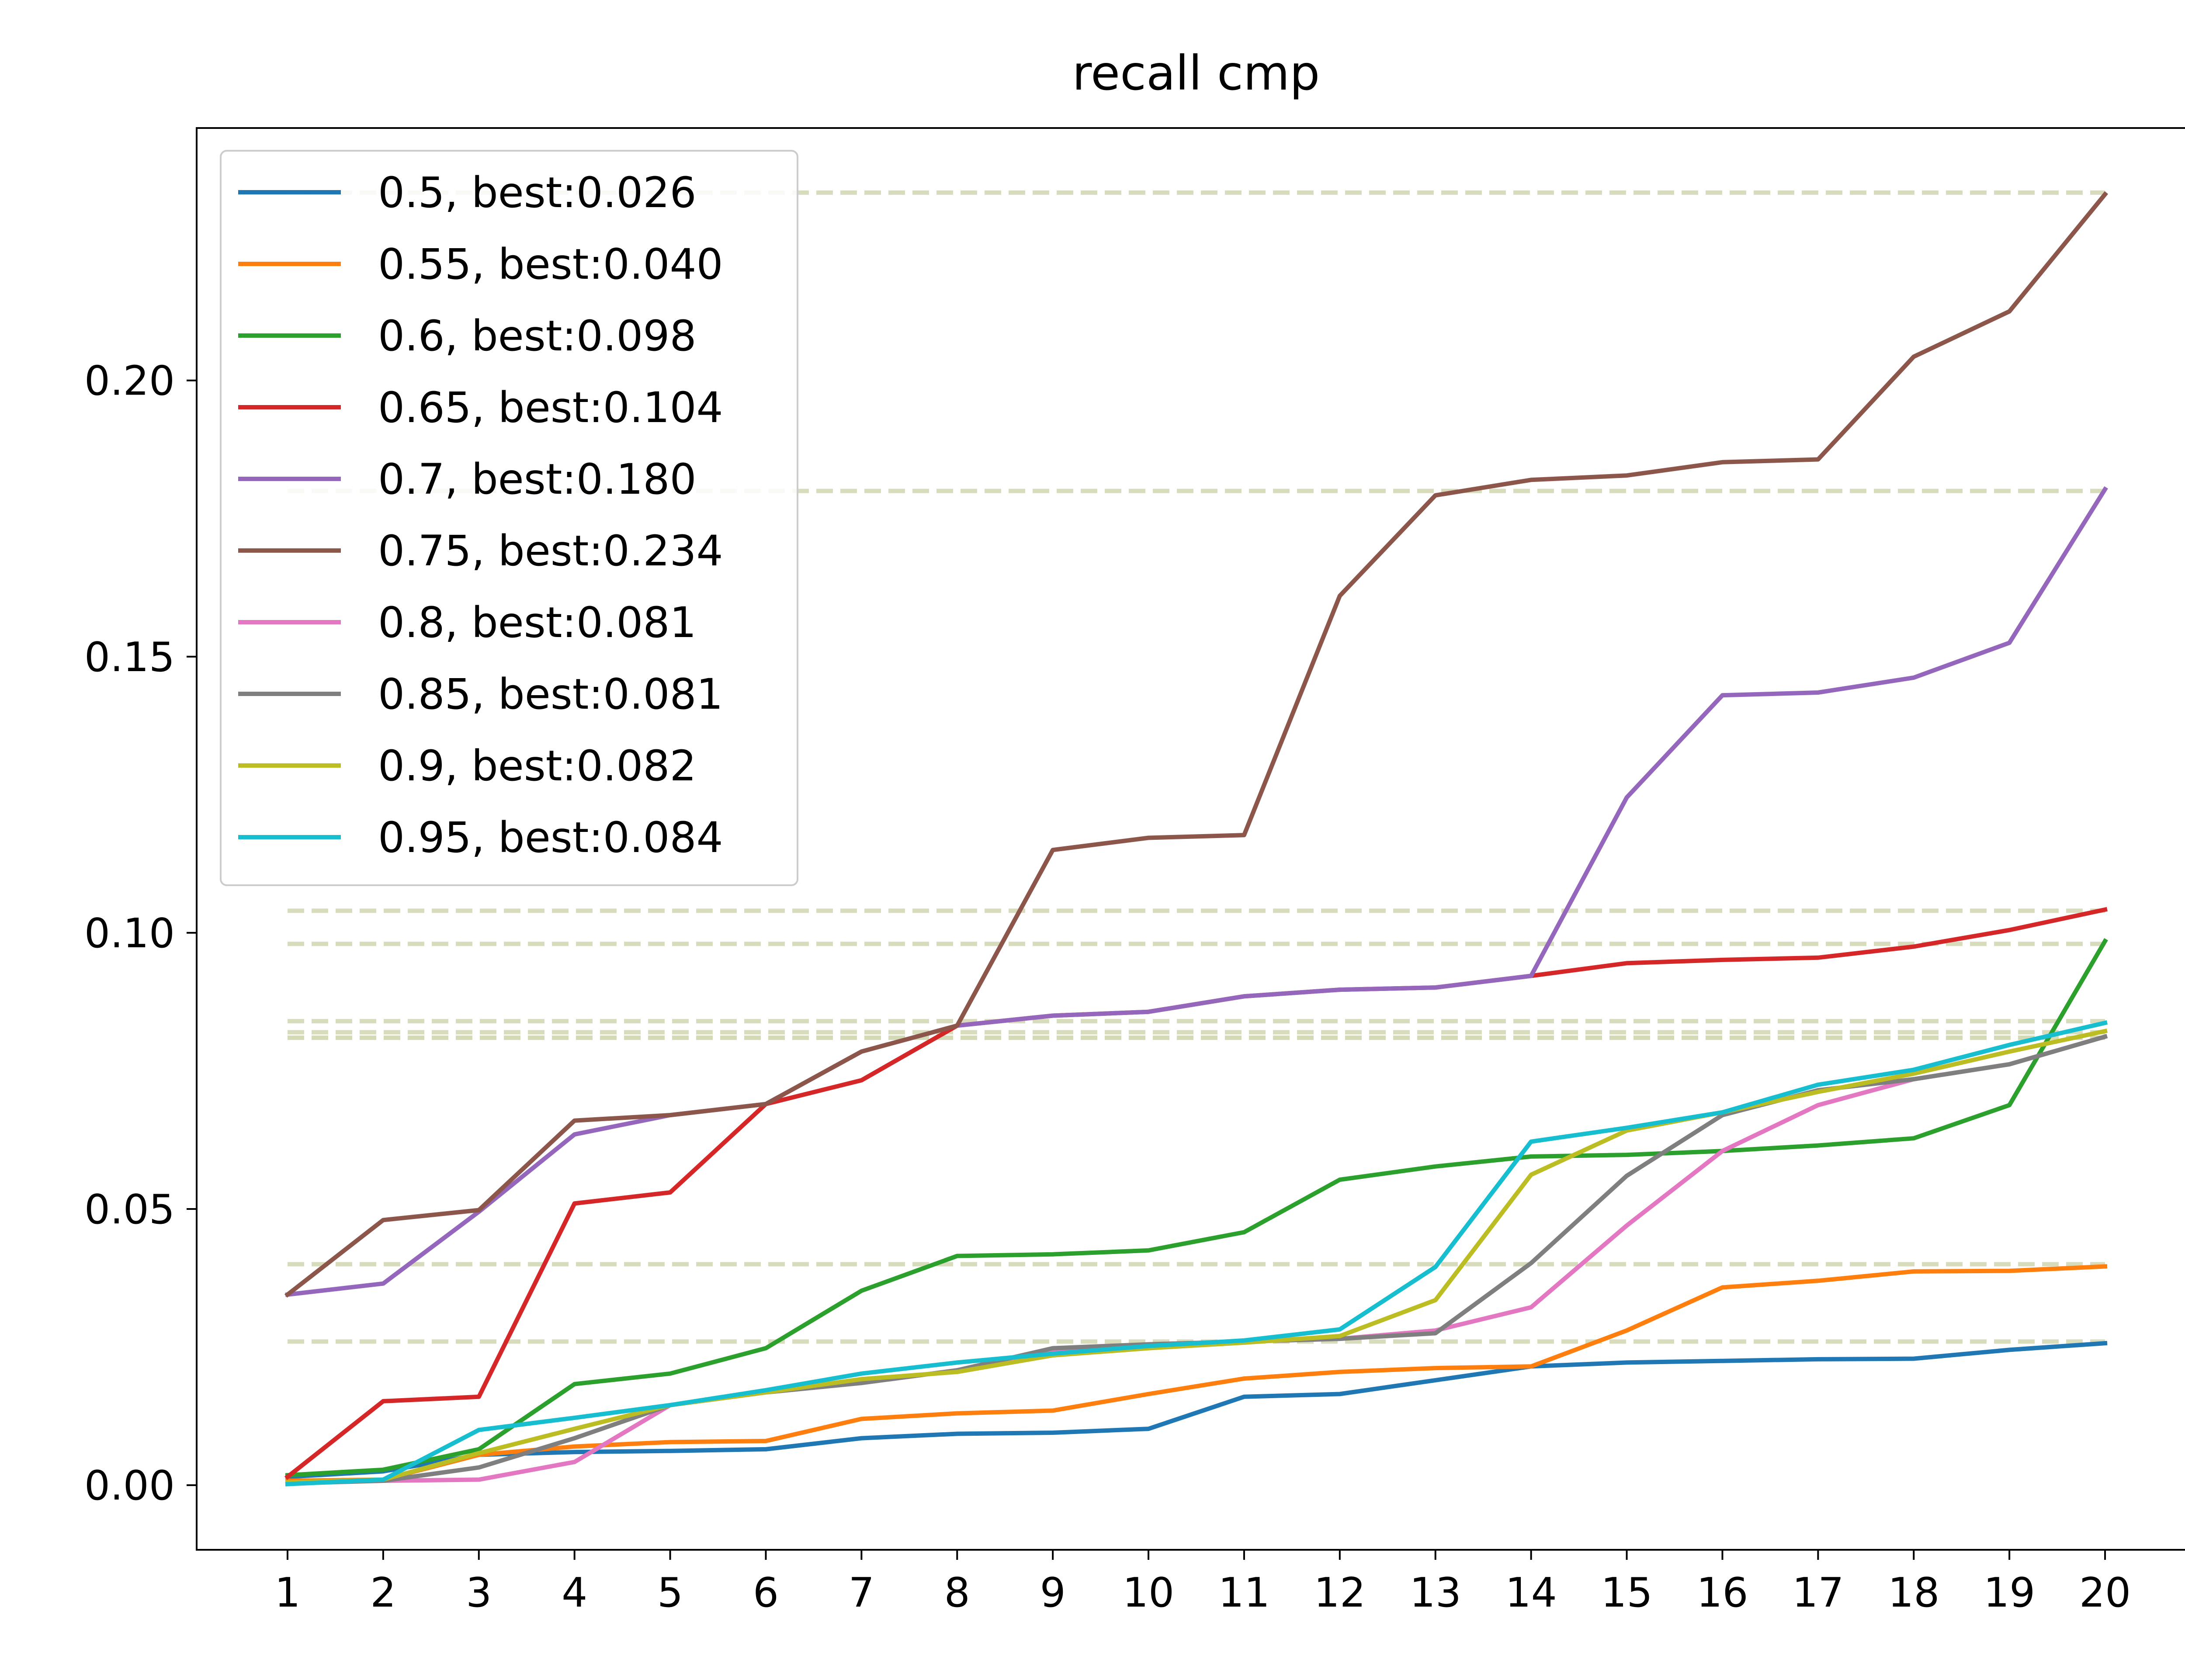 This screenshot has width=2185, height=1680. I want to click on x-tick-label-8: 9, so click(1053, 1593).